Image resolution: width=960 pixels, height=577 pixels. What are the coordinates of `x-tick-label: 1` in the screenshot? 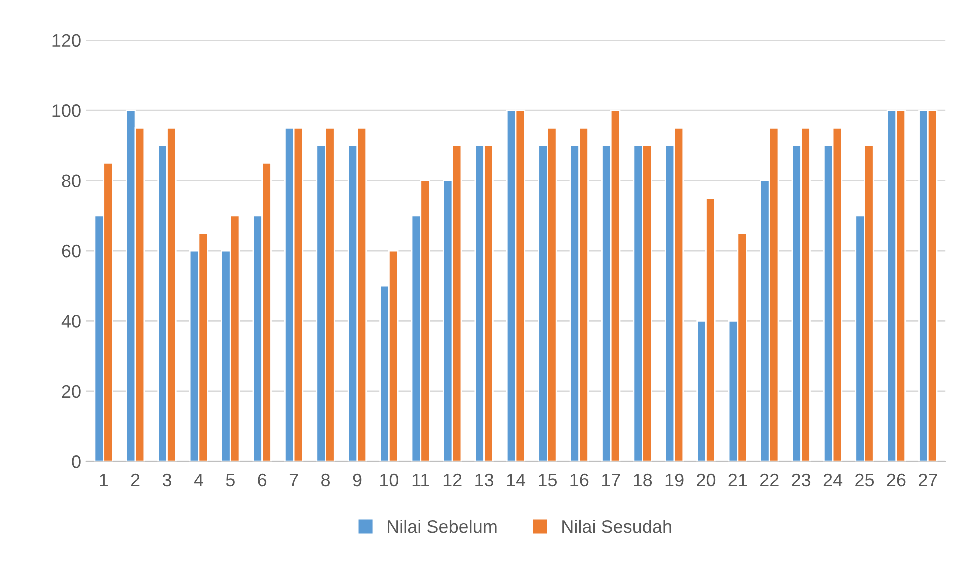 It's located at (104, 480).